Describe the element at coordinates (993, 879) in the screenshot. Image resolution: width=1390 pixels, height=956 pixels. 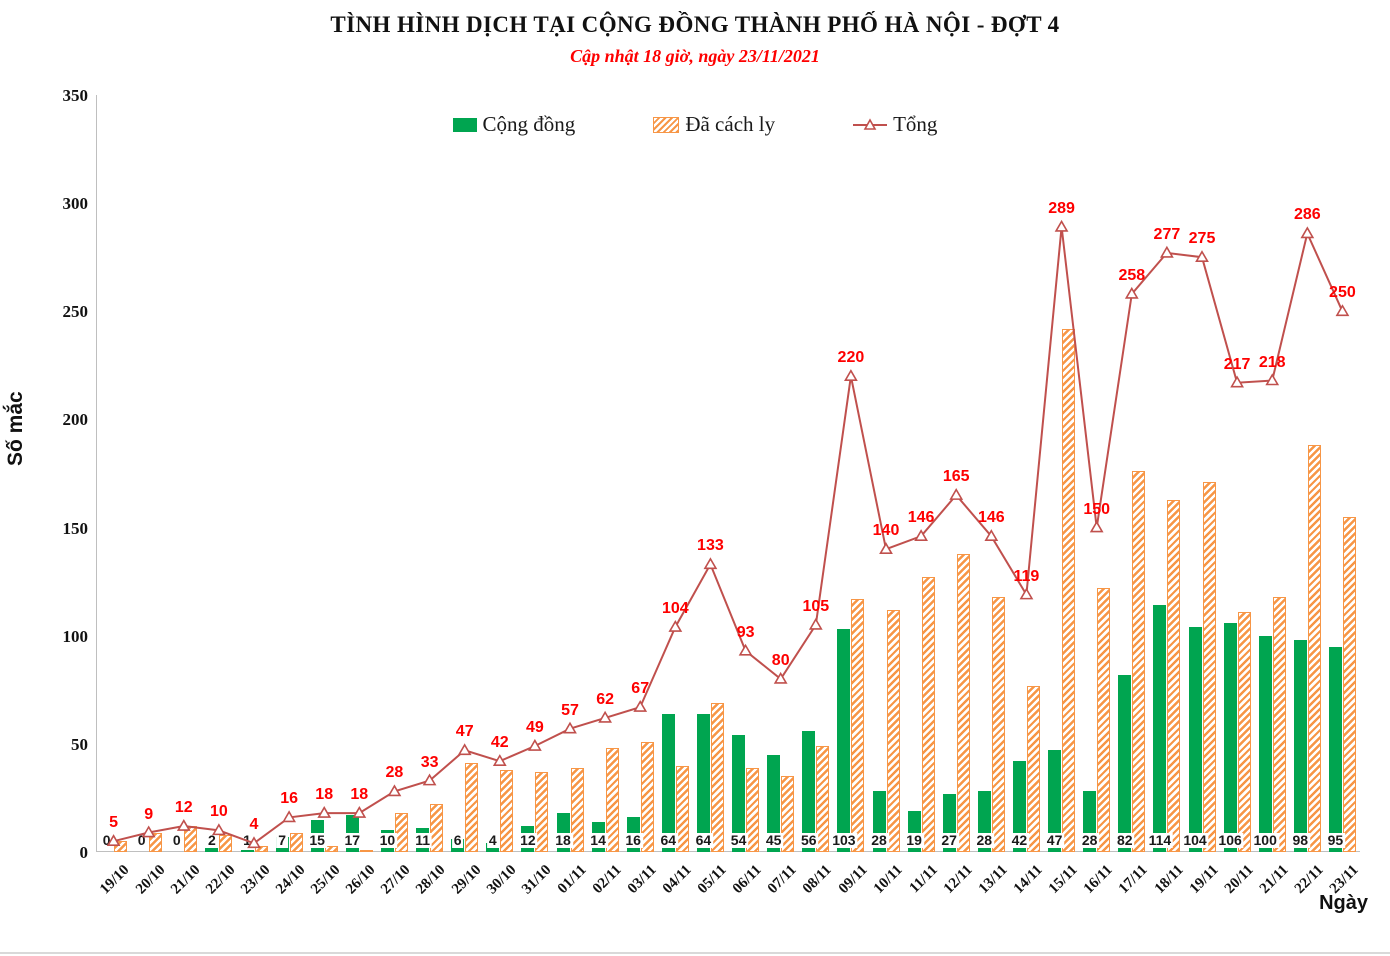
I see `x-axis-date-label: 13/11` at that location.